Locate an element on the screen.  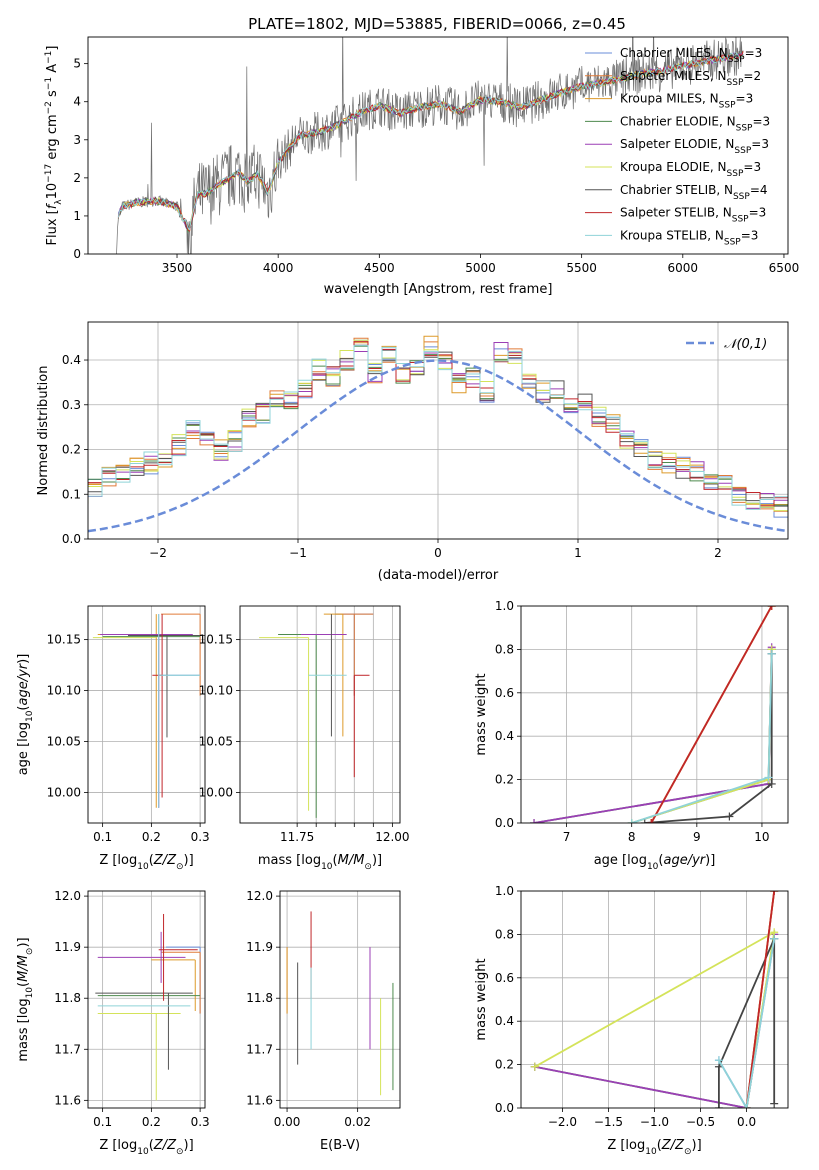
x-axis-label: wavelength [Angstrom, rest frame] is located at coordinates (438, 289).